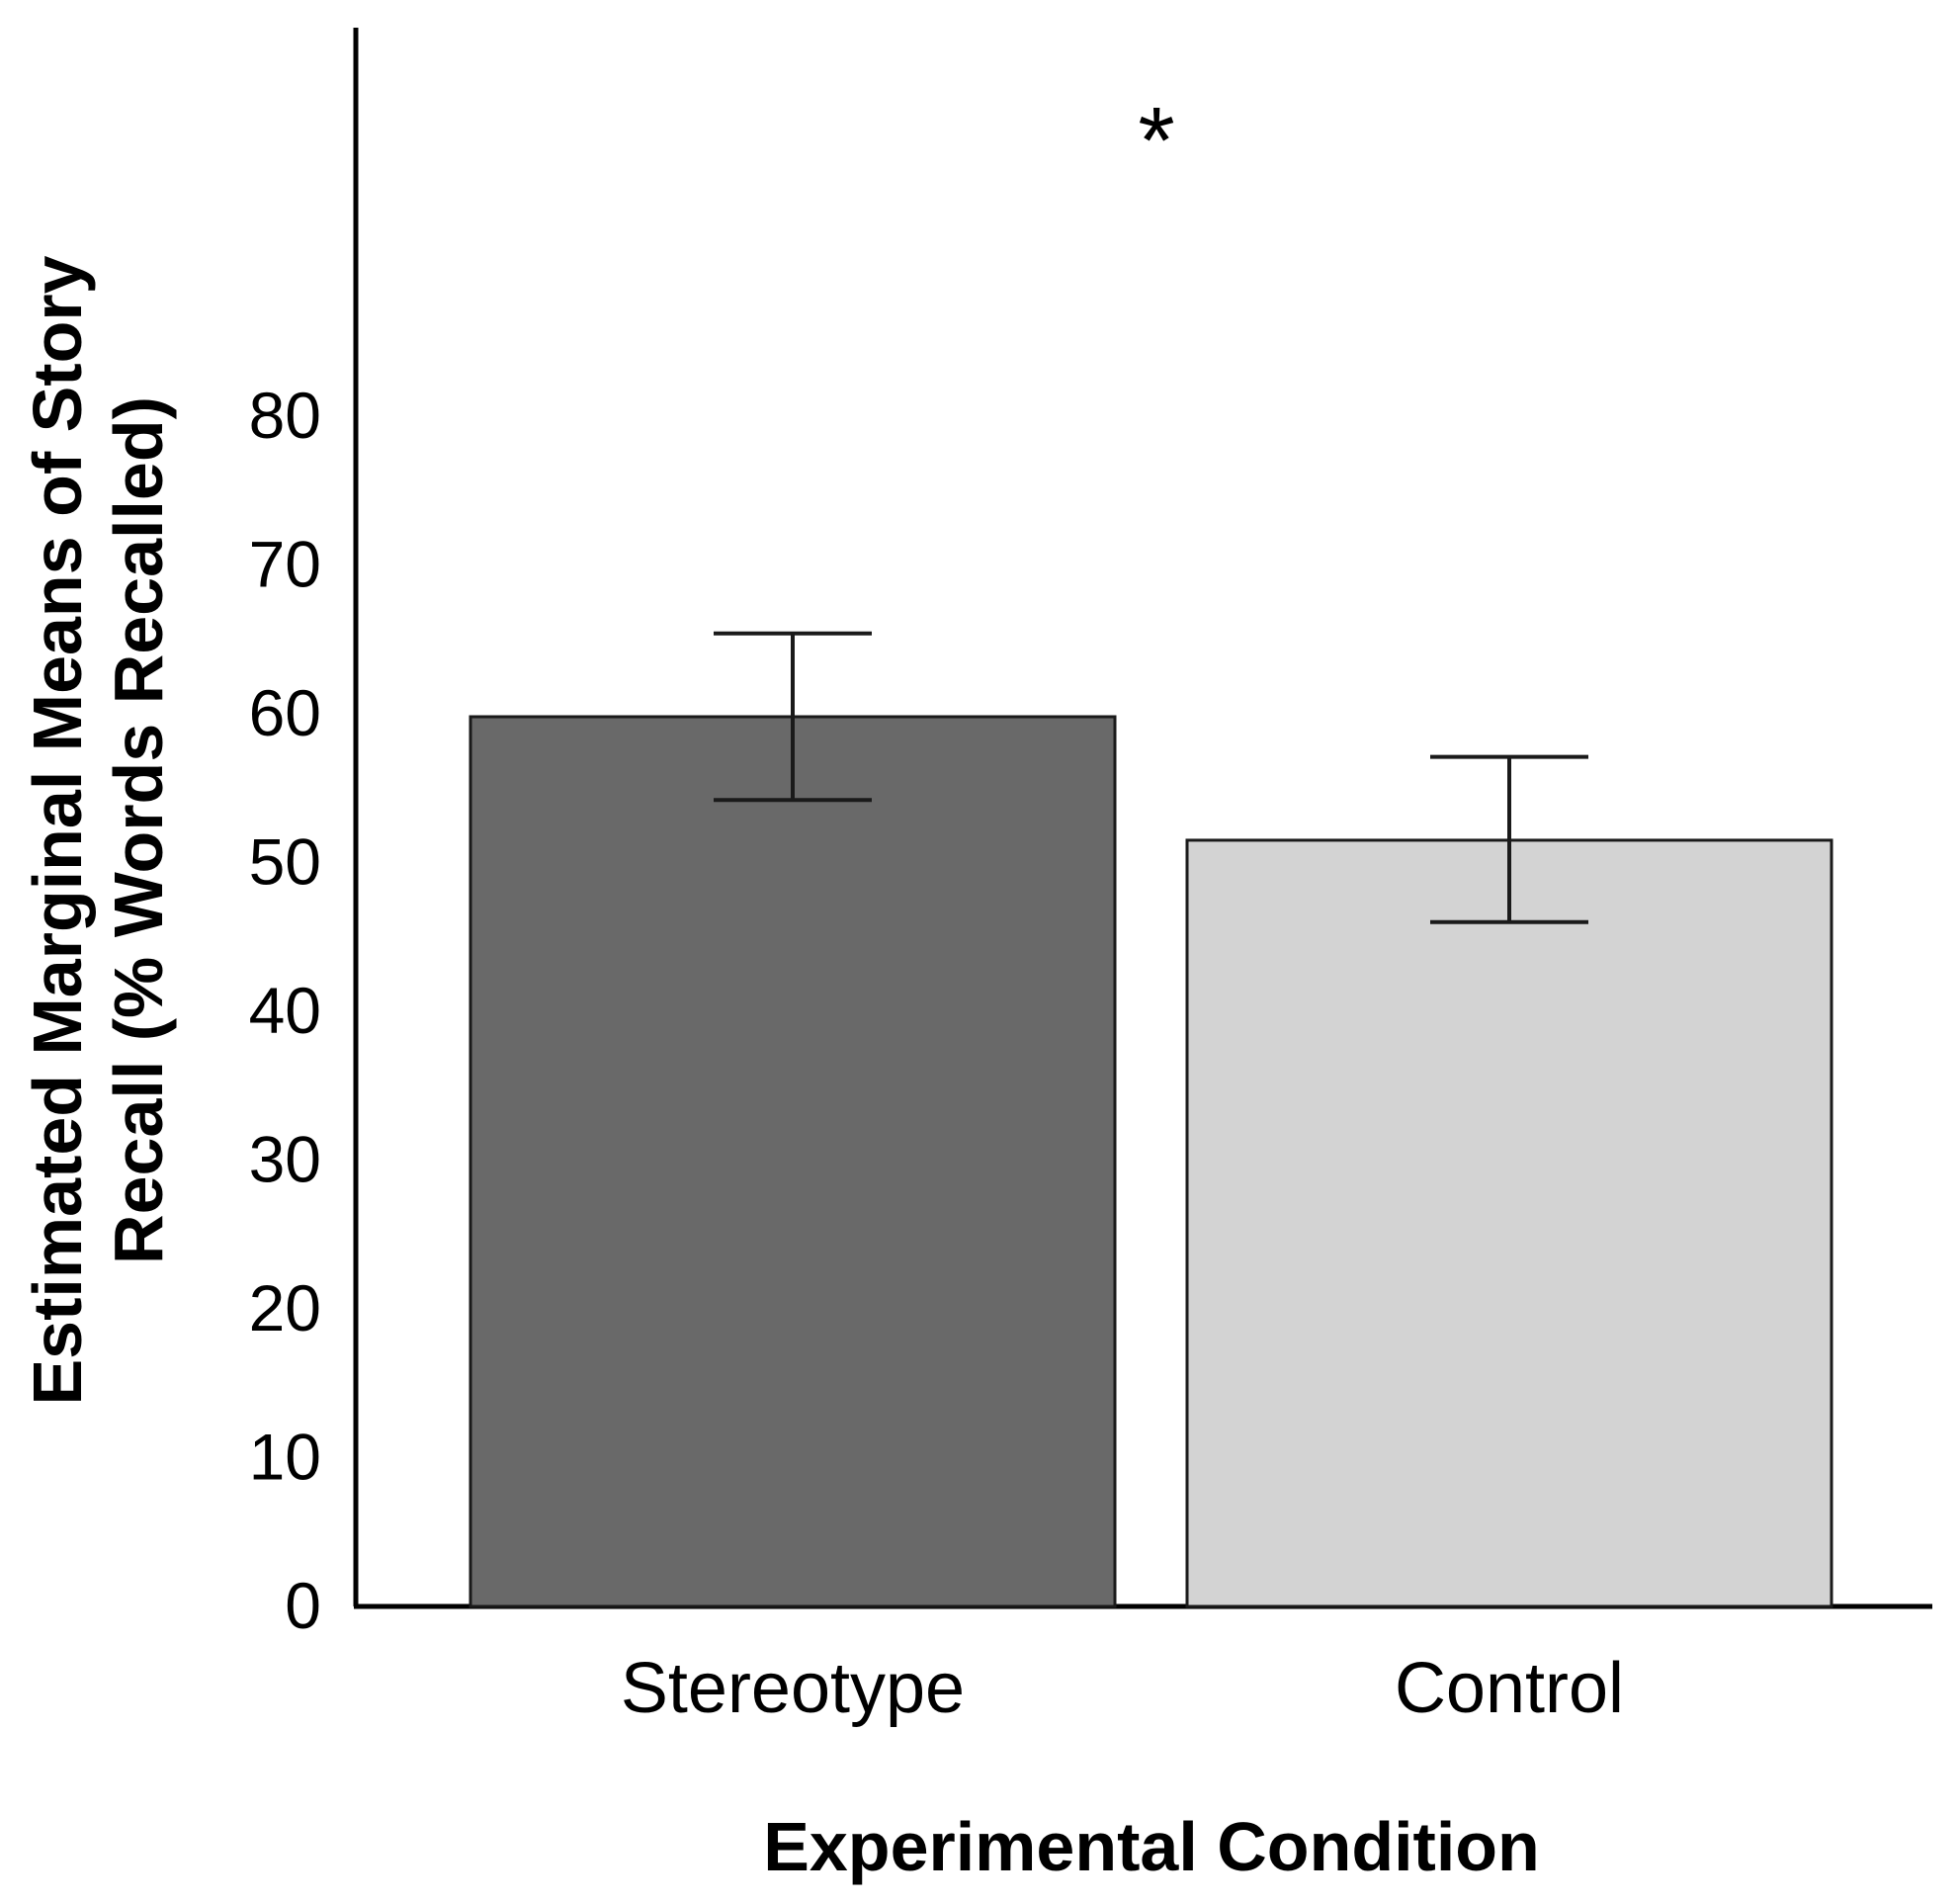 The height and width of the screenshot is (1904, 1960). Describe the element at coordinates (1151, 1846) in the screenshot. I see `x-axis-title: Experimental Condition` at that location.